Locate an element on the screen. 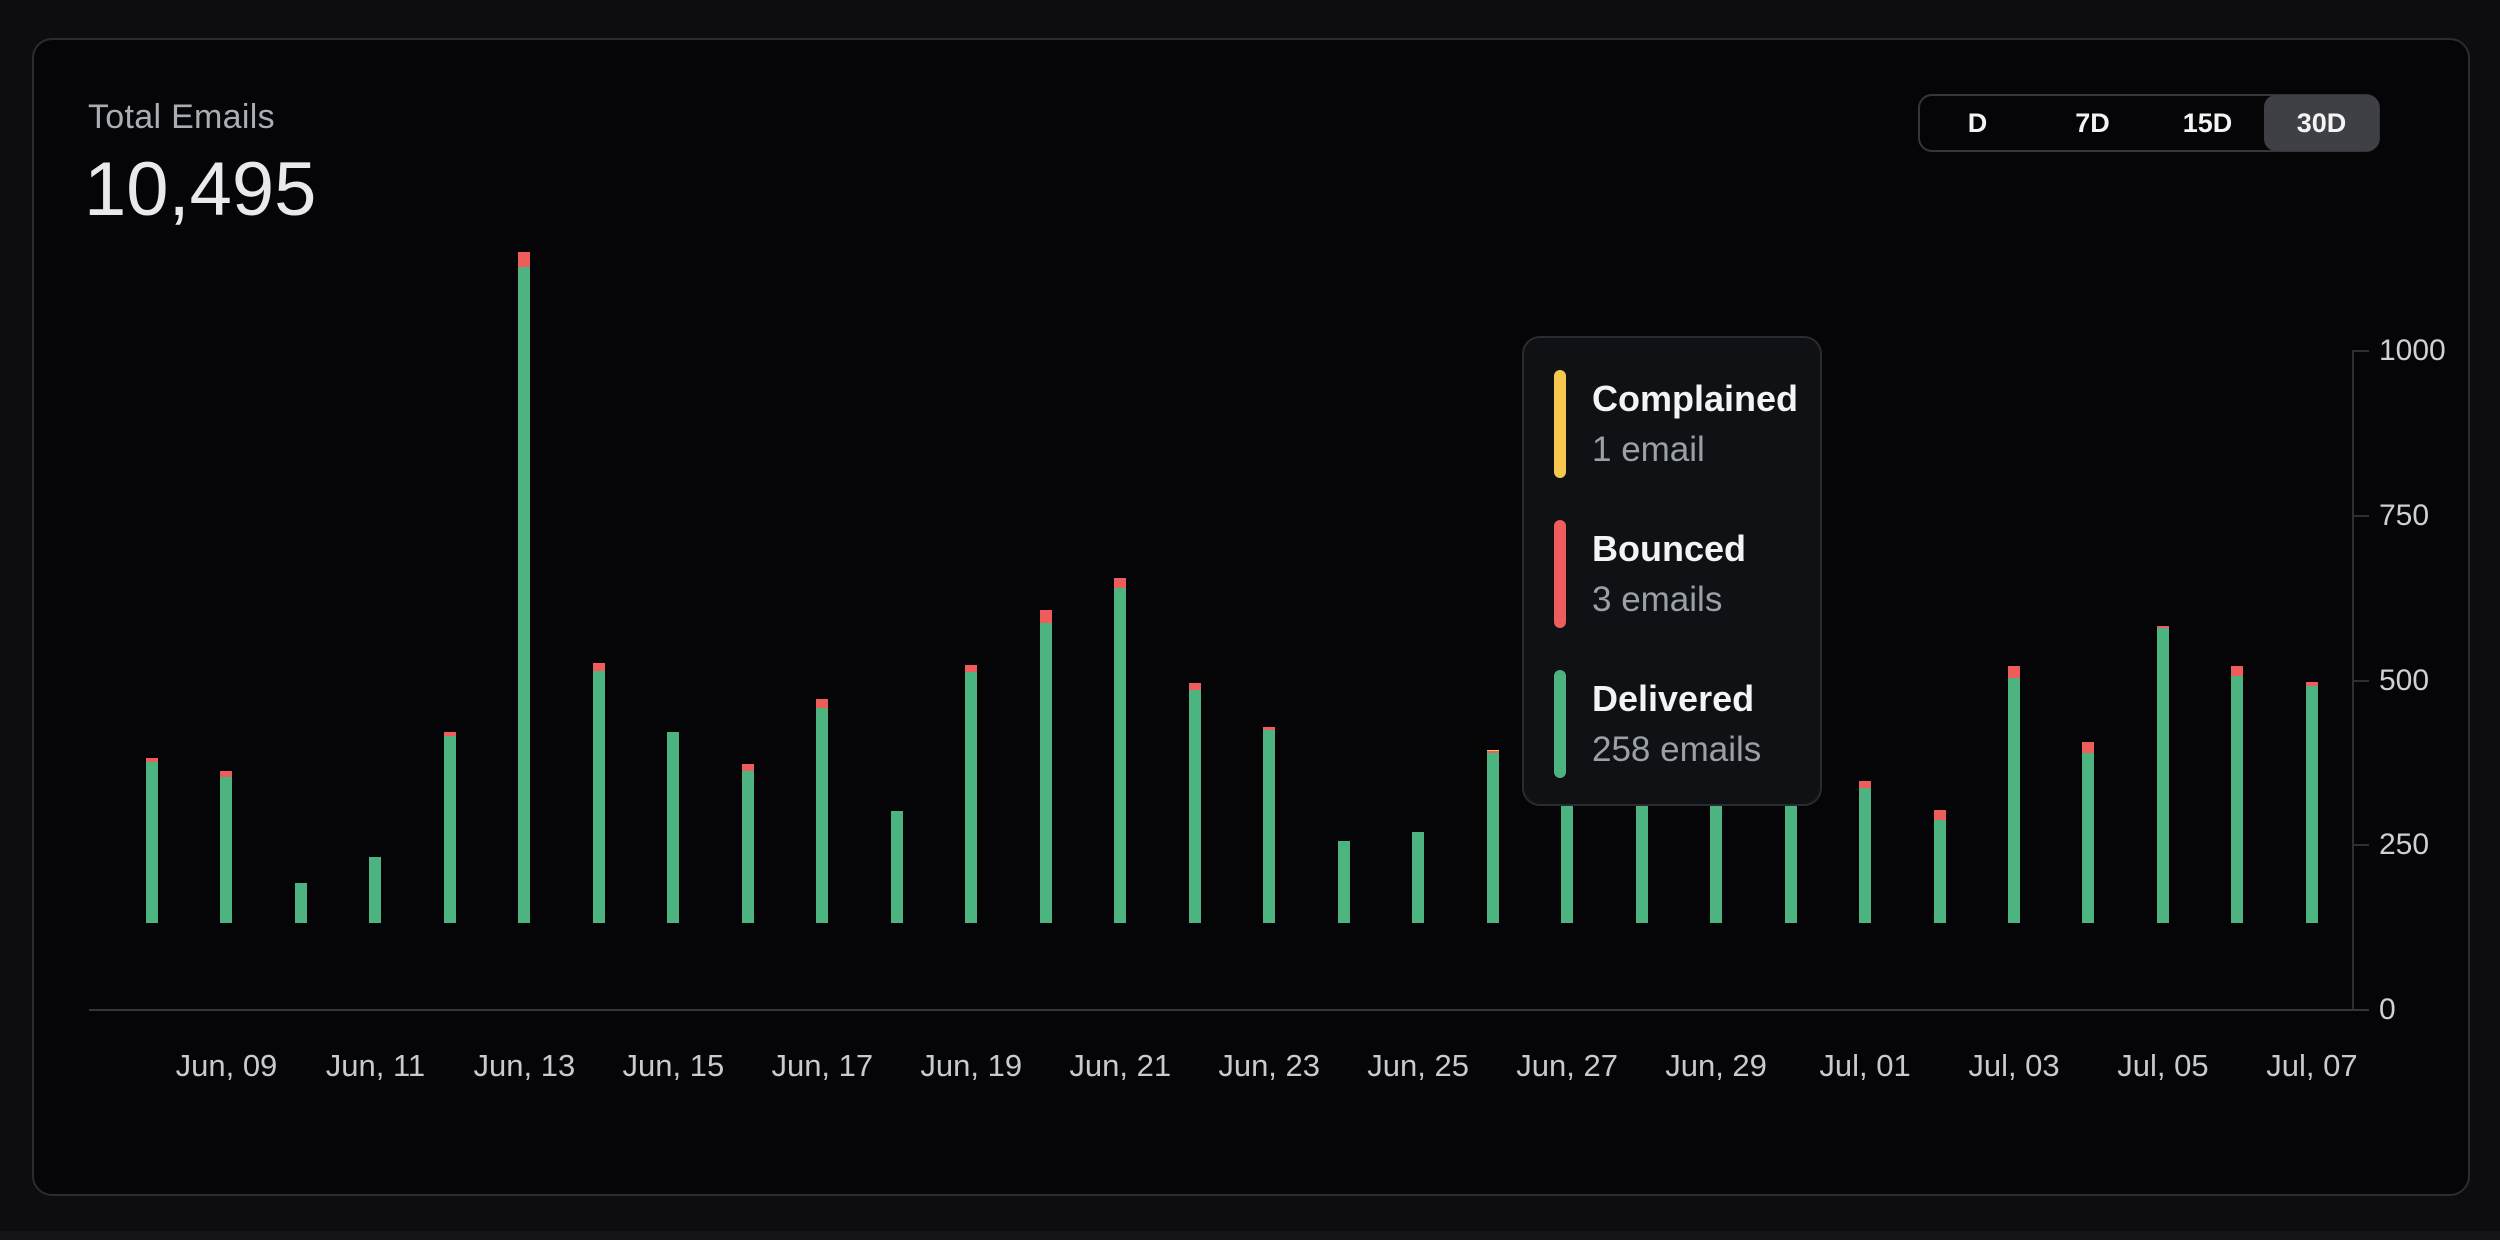 This screenshot has width=2500, height=1240. x-axis-label: Jul, 03 is located at coordinates (2014, 1065).